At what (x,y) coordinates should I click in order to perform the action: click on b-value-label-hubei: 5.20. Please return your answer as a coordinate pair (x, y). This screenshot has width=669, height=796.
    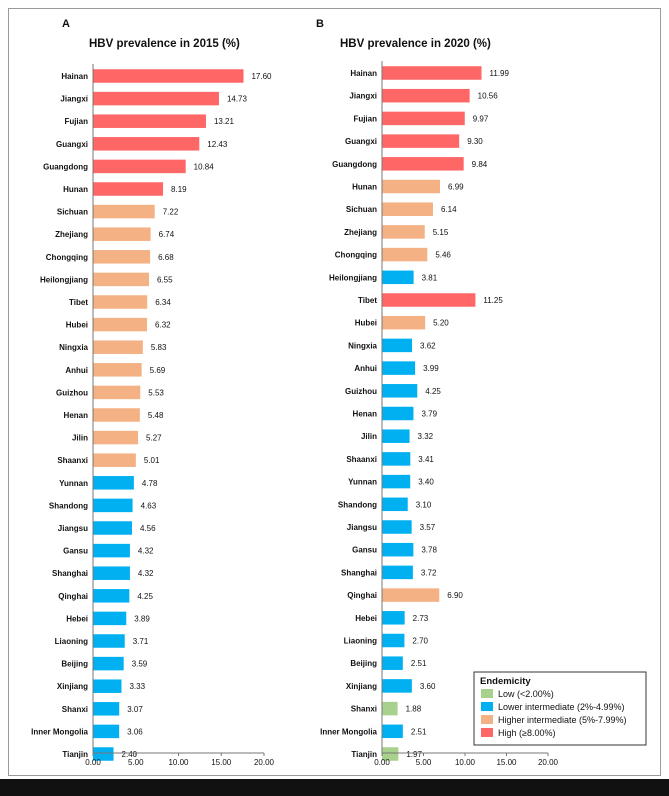
    Looking at the image, I should click on (441, 323).